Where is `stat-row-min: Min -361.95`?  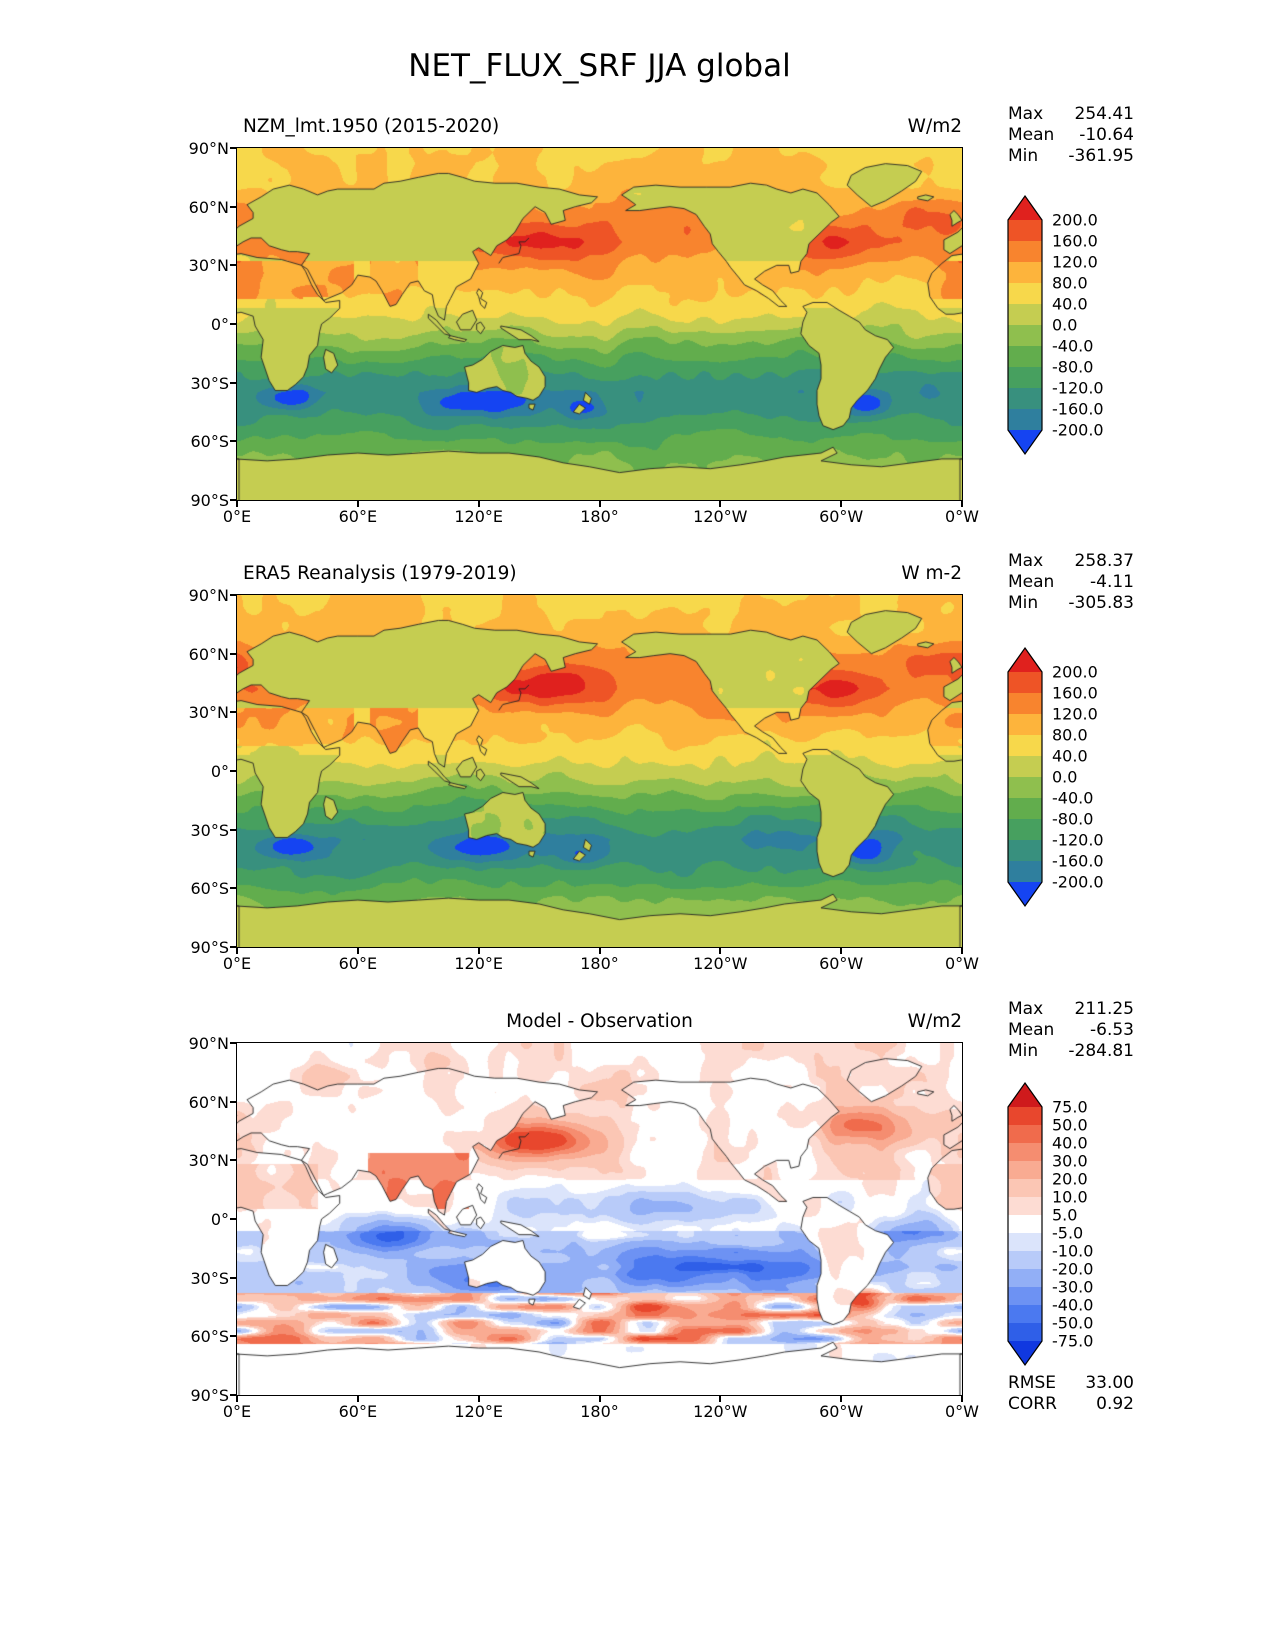 stat-row-min: Min -361.95 is located at coordinates (1071, 156).